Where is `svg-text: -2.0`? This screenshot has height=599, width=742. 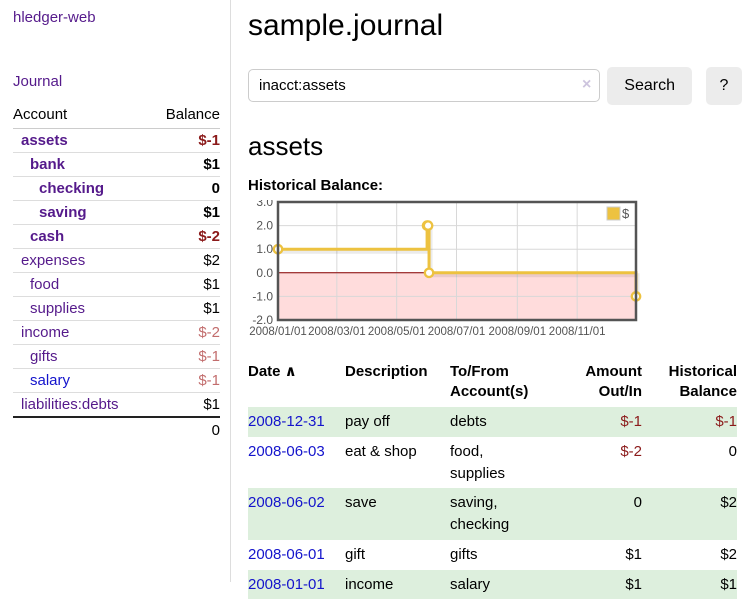 svg-text: -2.0 is located at coordinates (262, 320).